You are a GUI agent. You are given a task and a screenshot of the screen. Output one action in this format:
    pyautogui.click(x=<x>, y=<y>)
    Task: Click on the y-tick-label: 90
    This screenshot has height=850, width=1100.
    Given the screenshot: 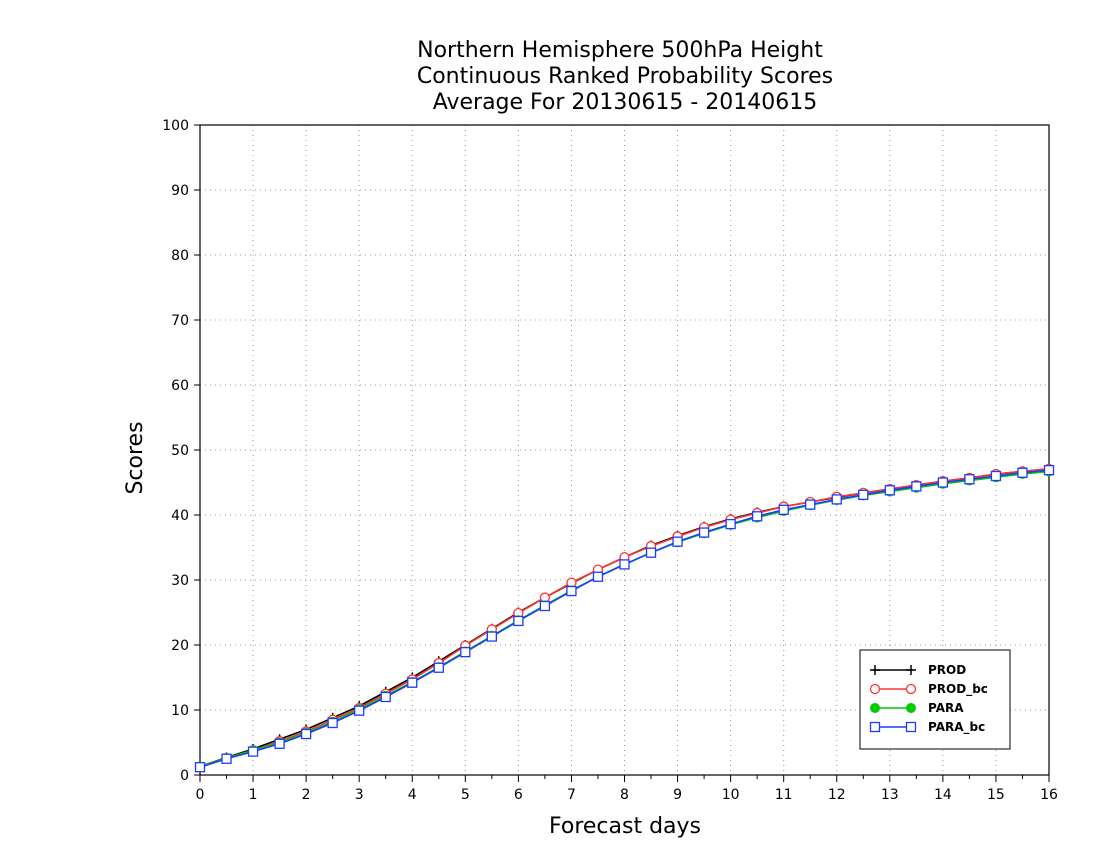 What is the action you would take?
    pyautogui.click(x=180, y=191)
    